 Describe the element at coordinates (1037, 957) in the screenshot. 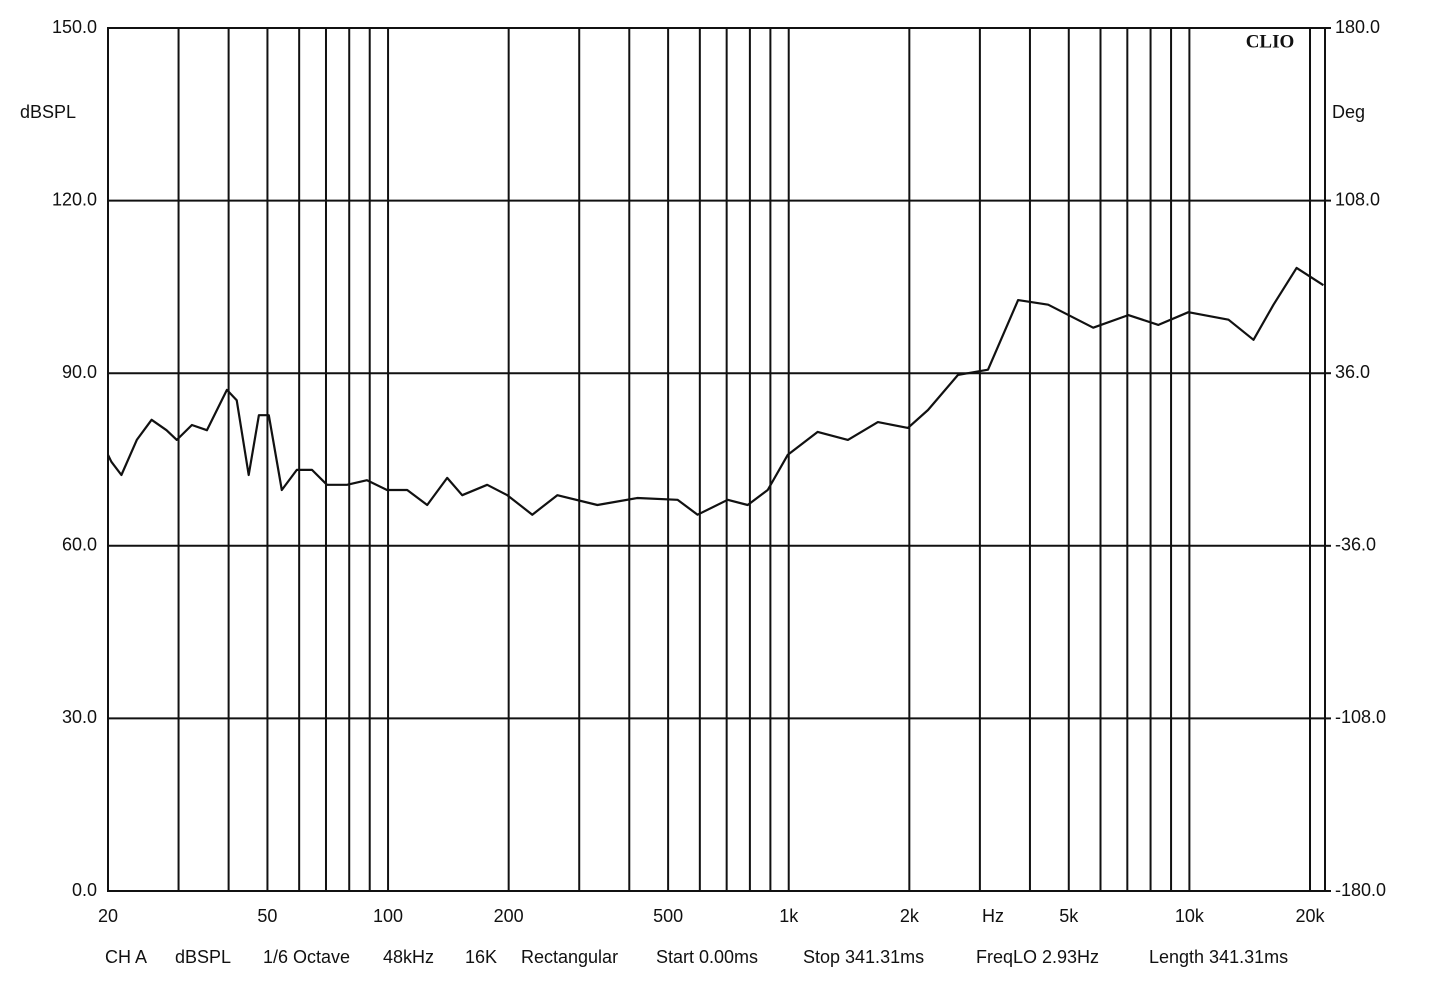

I see `footer-item: FreqLO 2.93Hz` at that location.